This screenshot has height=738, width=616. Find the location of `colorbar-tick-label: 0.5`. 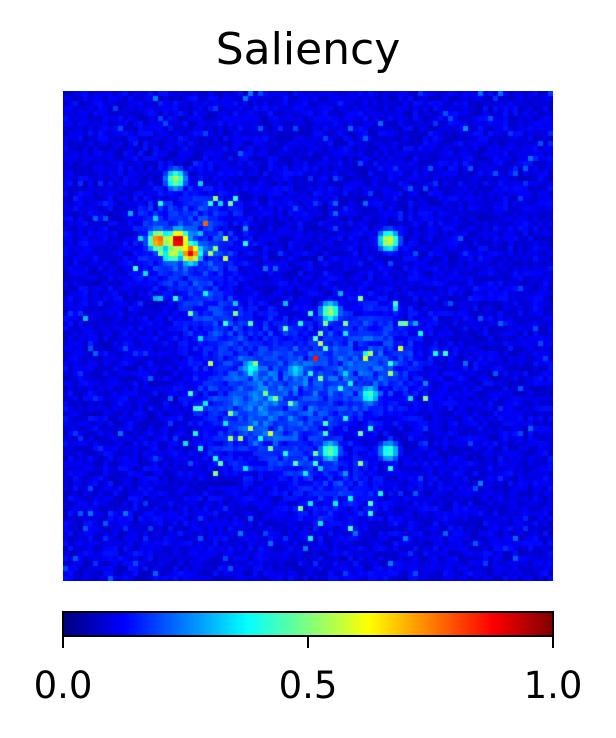

colorbar-tick-label: 0.5 is located at coordinates (308, 685).